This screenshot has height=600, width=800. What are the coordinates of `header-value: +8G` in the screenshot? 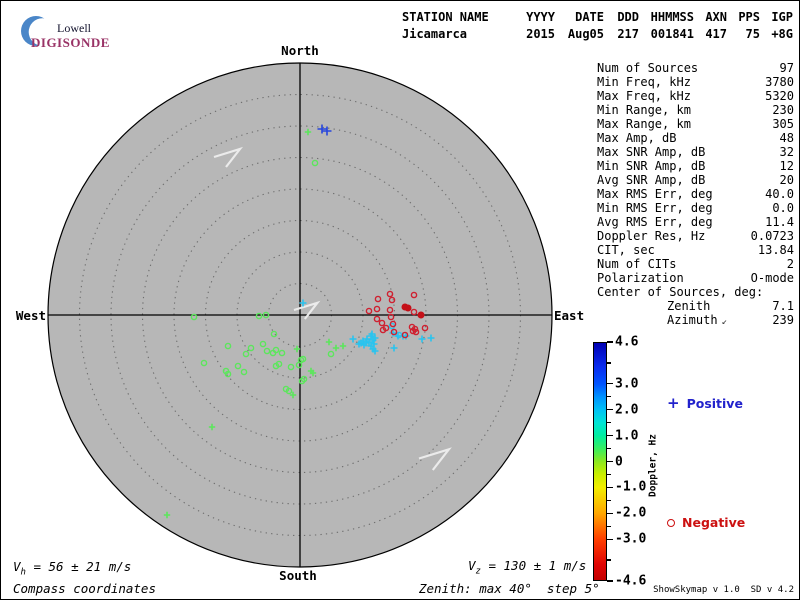 It's located at (782, 34).